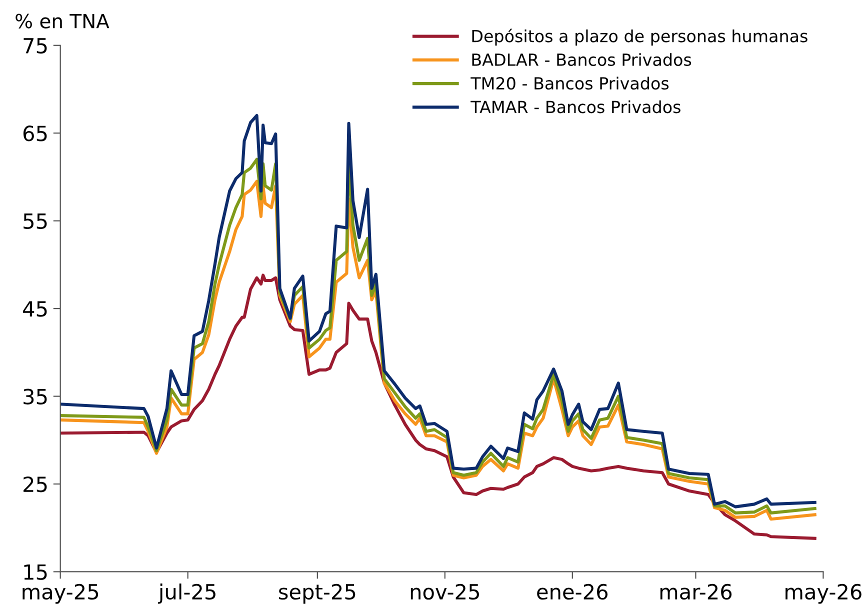 This screenshot has height=605, width=862. Describe the element at coordinates (572, 592) in the screenshot. I see `x-tick-label: ene-26` at that location.